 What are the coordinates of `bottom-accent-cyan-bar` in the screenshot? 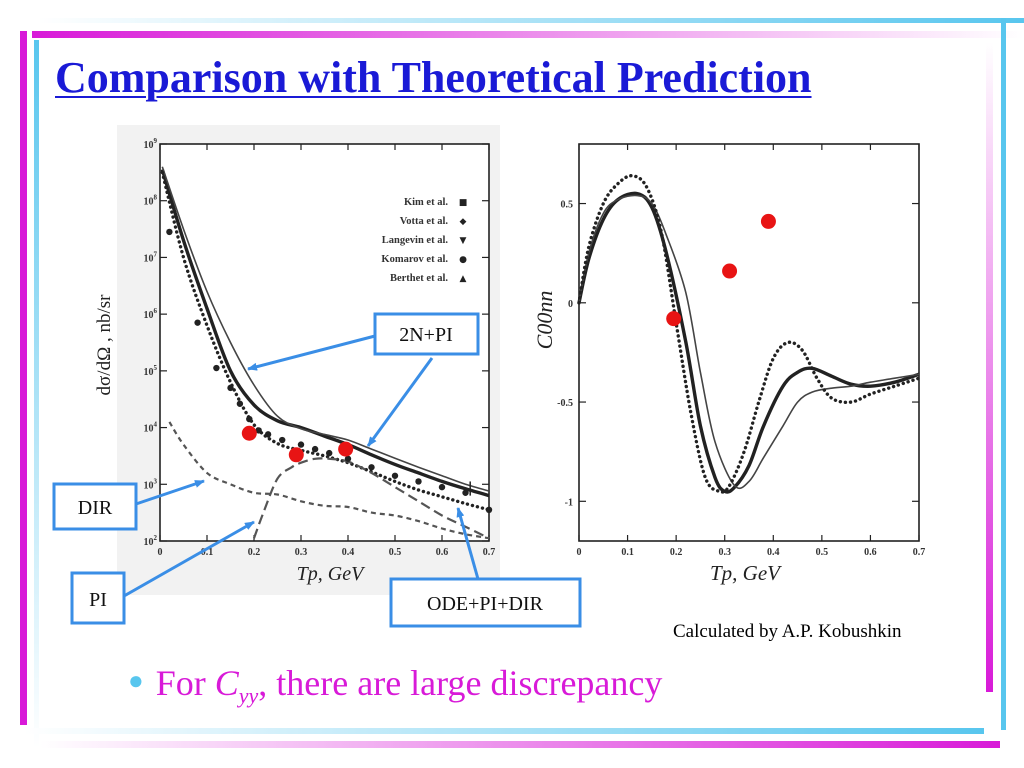 It's located at (504, 731).